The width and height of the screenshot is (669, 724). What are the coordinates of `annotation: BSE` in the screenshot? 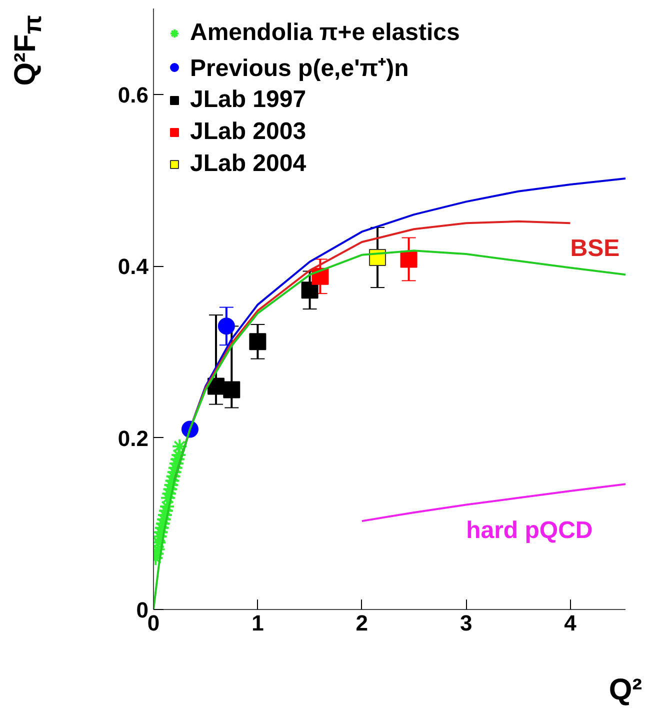 It's located at (595, 248).